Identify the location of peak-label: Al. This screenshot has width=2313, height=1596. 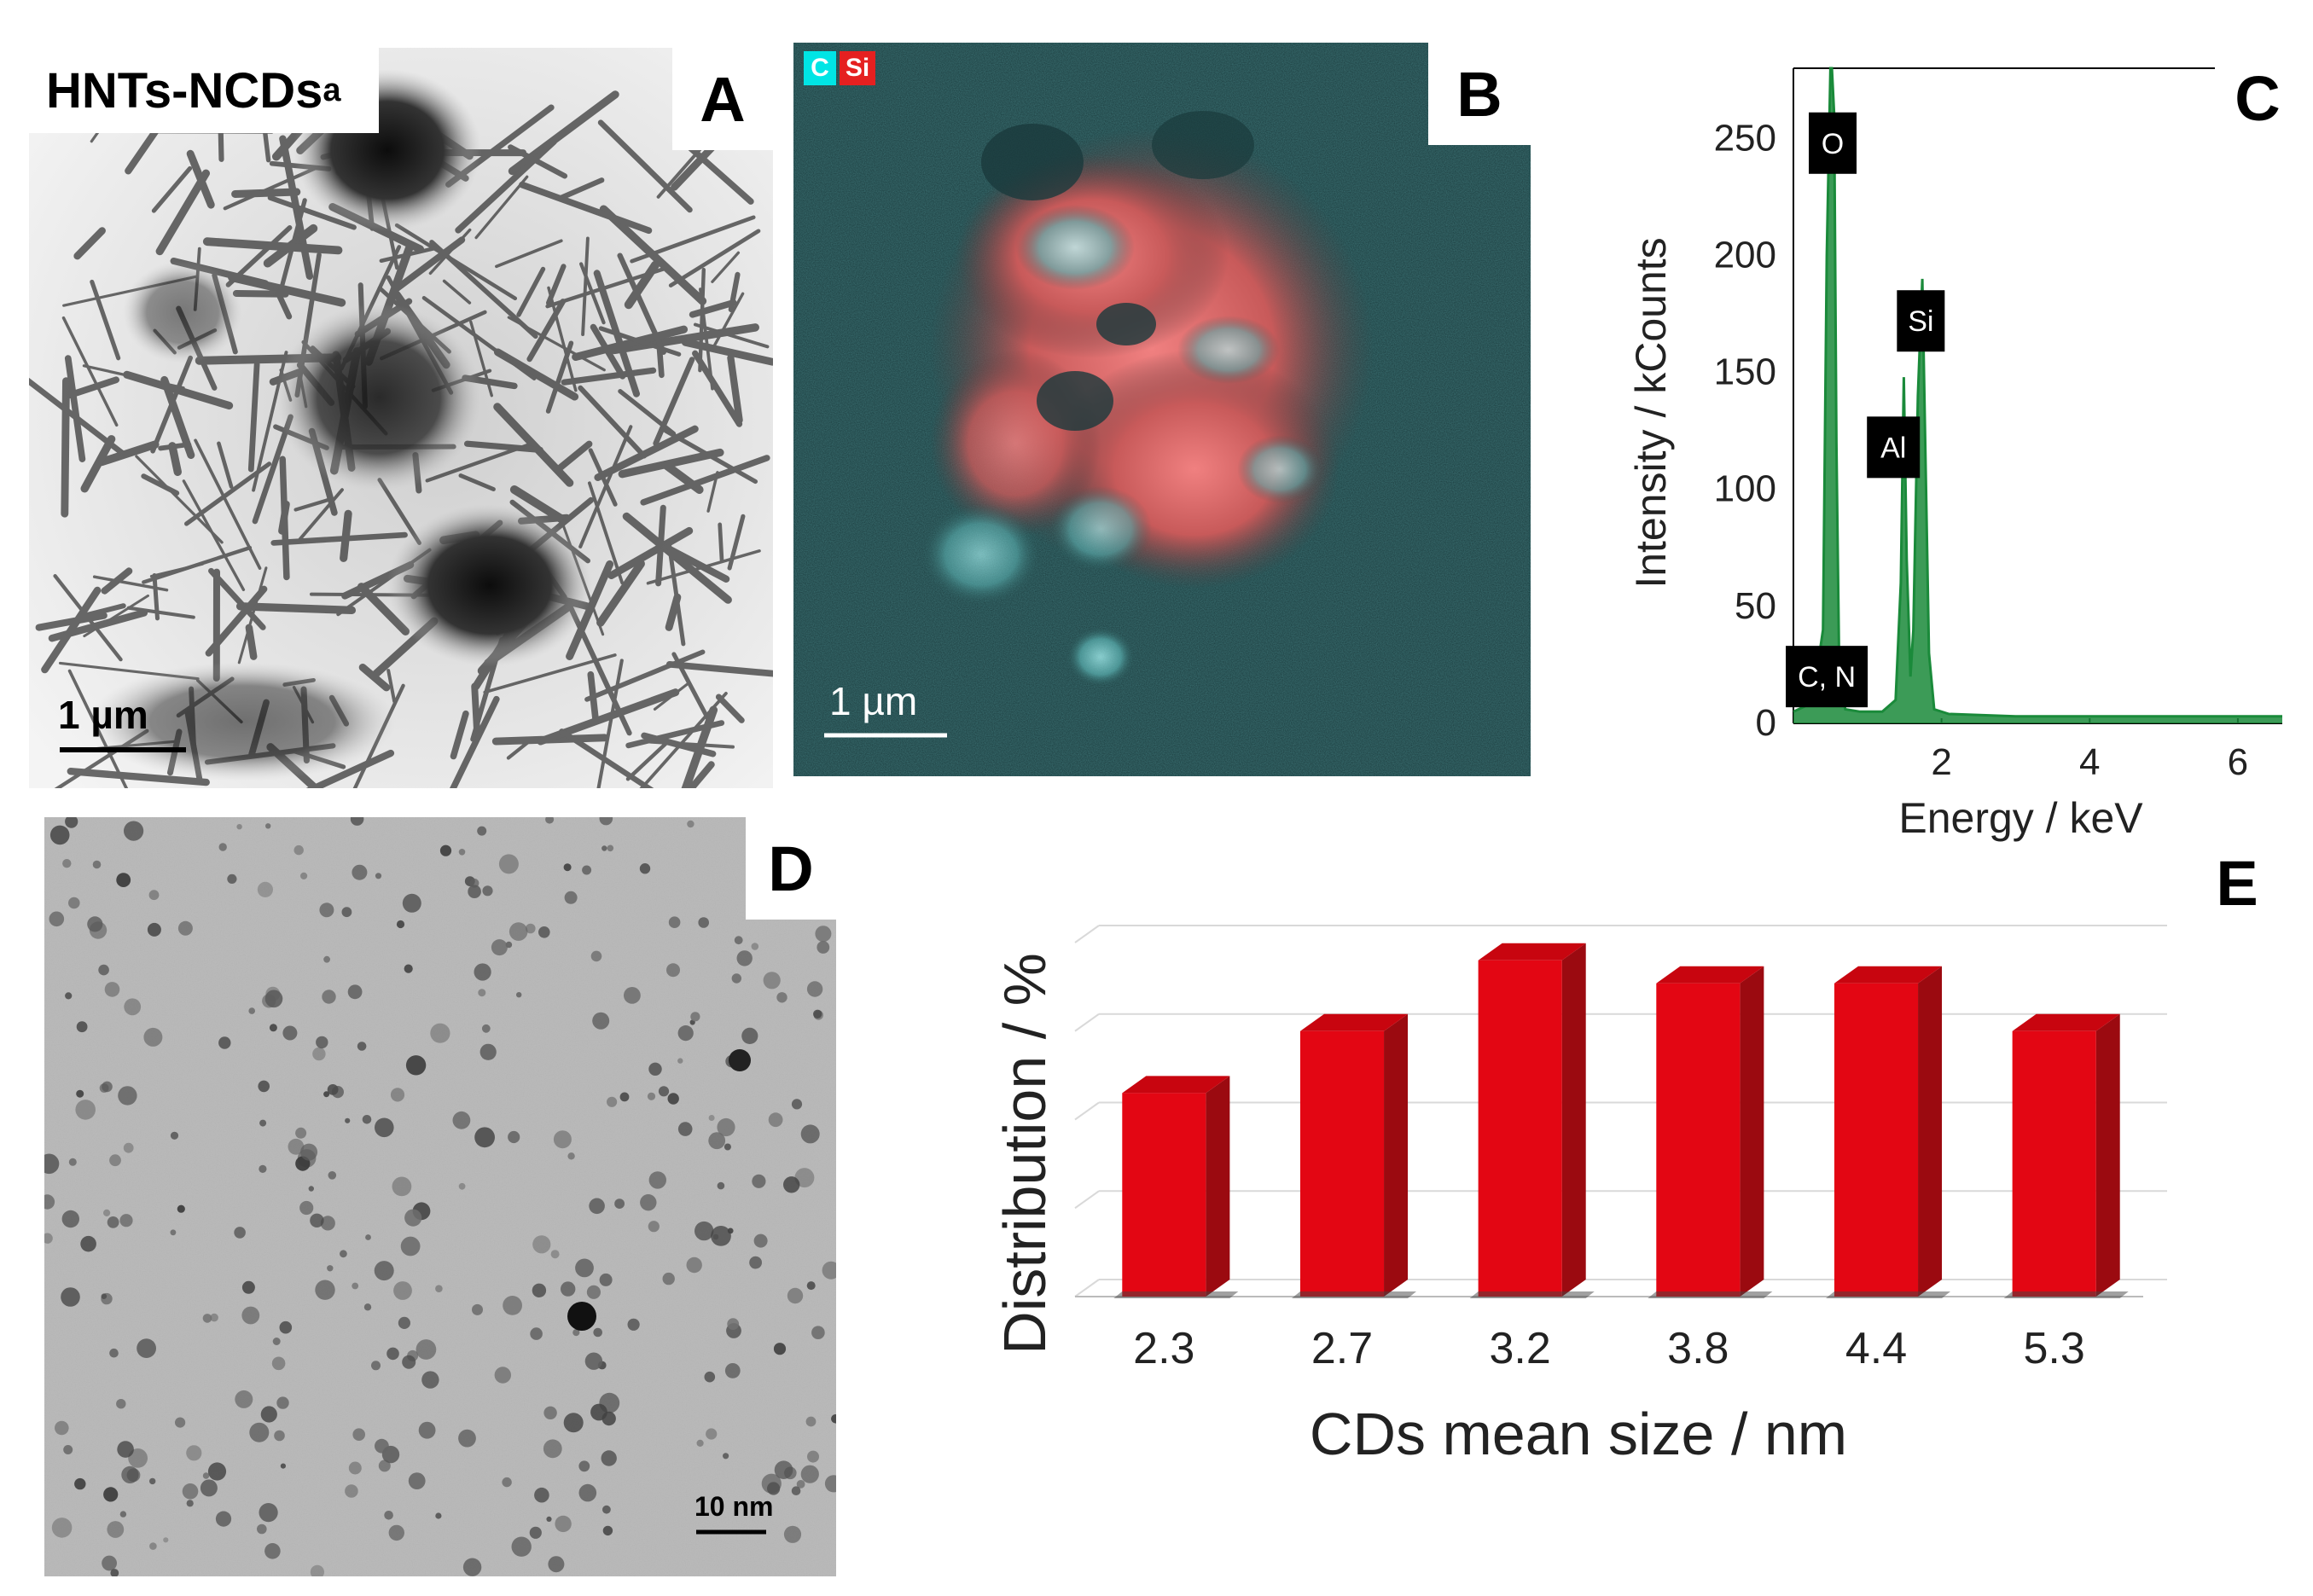
(1893, 448).